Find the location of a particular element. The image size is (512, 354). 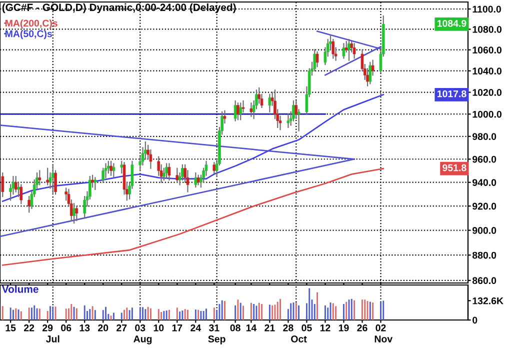

x-tick-label: 08 is located at coordinates (235, 328).